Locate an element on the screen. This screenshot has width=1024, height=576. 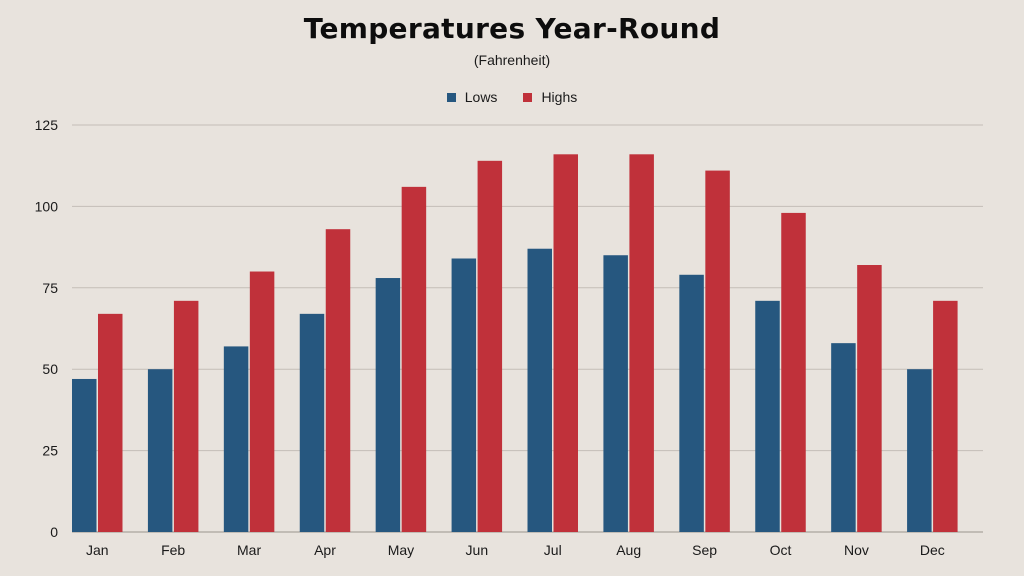
bar-highs-aug is located at coordinates (641, 343).